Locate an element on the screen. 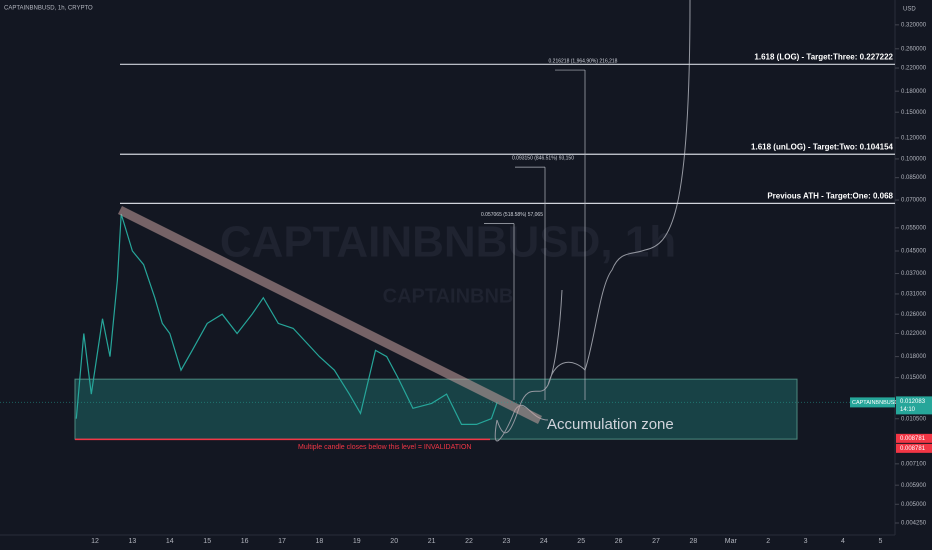 This screenshot has height=550, width=932. y-tick-label: 0.015000 is located at coordinates (914, 378).